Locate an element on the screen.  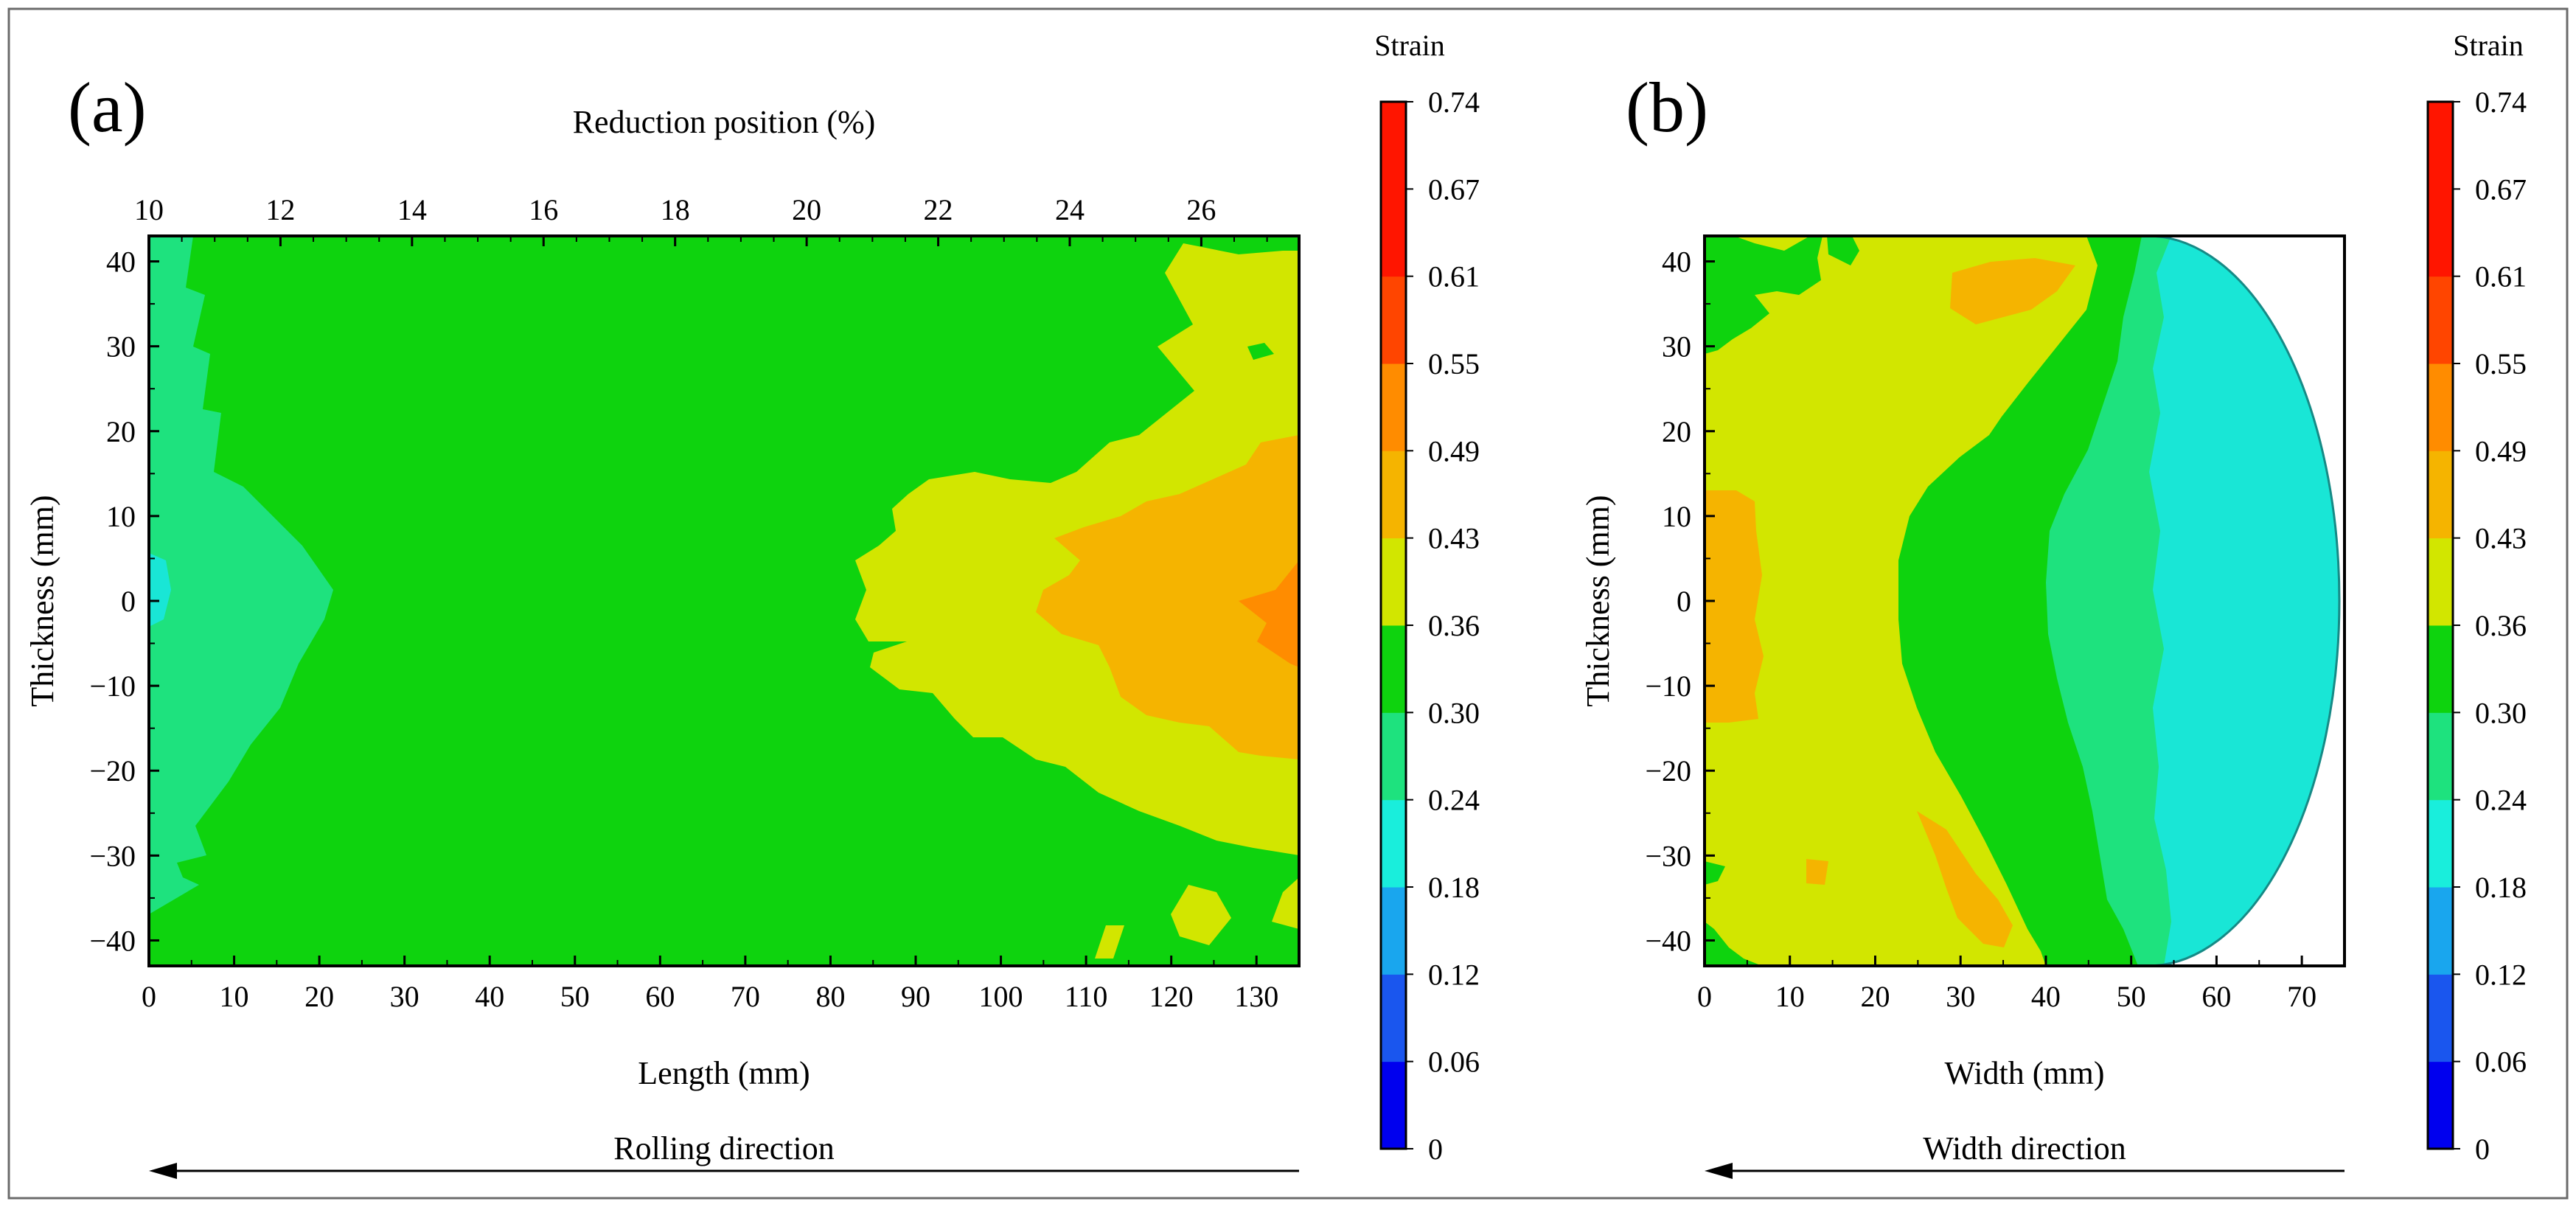
y-axis-title-b: Thickness (mm) is located at coordinates (1598, 601).